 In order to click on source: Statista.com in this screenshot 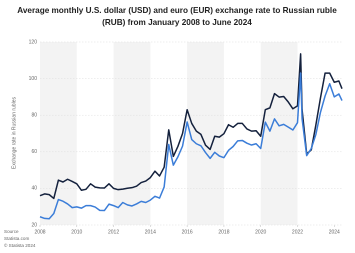, I will do `click(16, 238)`.